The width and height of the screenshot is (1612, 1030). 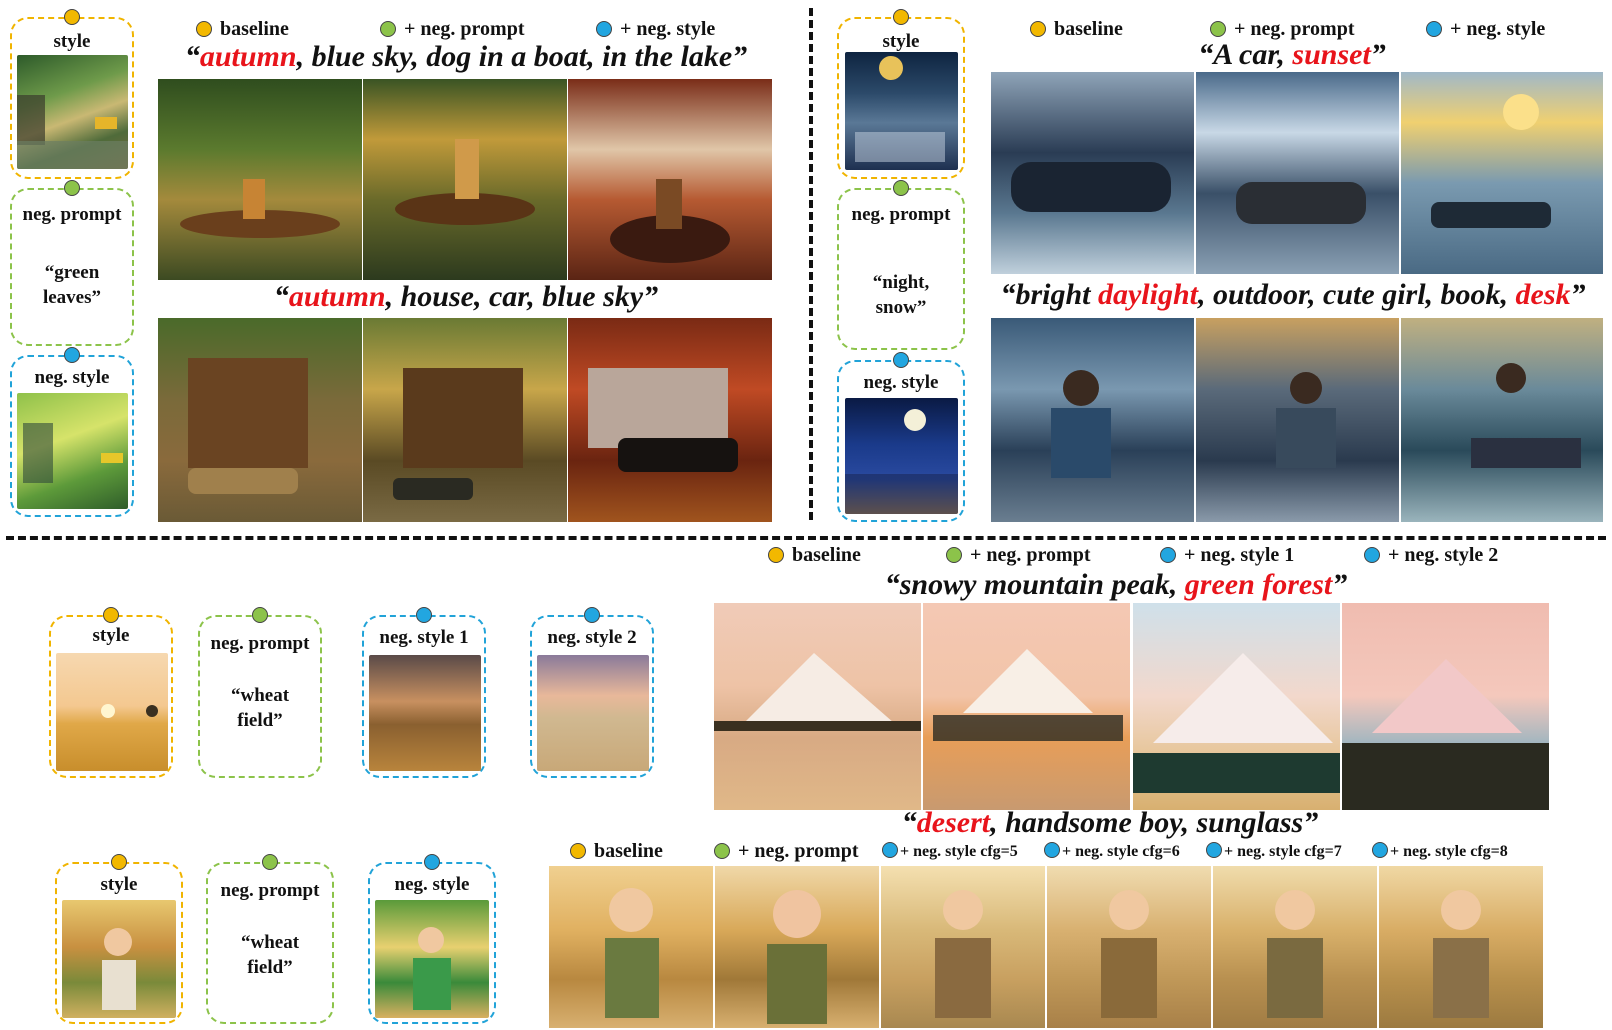 What do you see at coordinates (797, 947) in the screenshot?
I see `generated-image-neg-prompt-boy` at bounding box center [797, 947].